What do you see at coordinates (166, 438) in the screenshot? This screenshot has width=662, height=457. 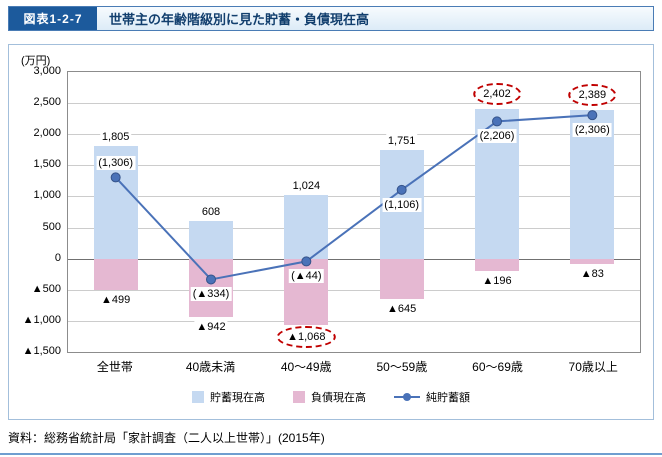 I see `source-note: 資料：総務省統計局「家計調査（二人以上世帯）」(2015年)` at bounding box center [166, 438].